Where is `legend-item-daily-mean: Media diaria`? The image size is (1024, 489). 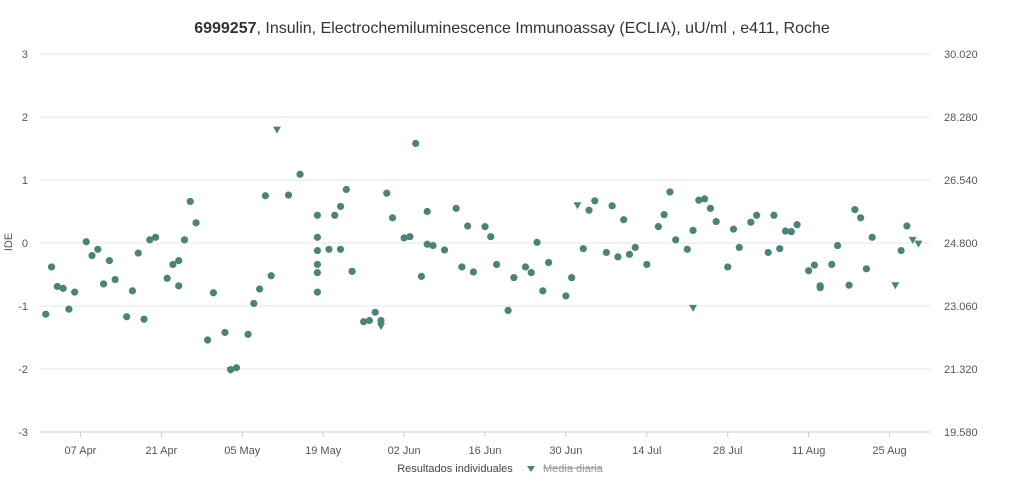
legend-item-daily-mean: Media diaria is located at coordinates (573, 469).